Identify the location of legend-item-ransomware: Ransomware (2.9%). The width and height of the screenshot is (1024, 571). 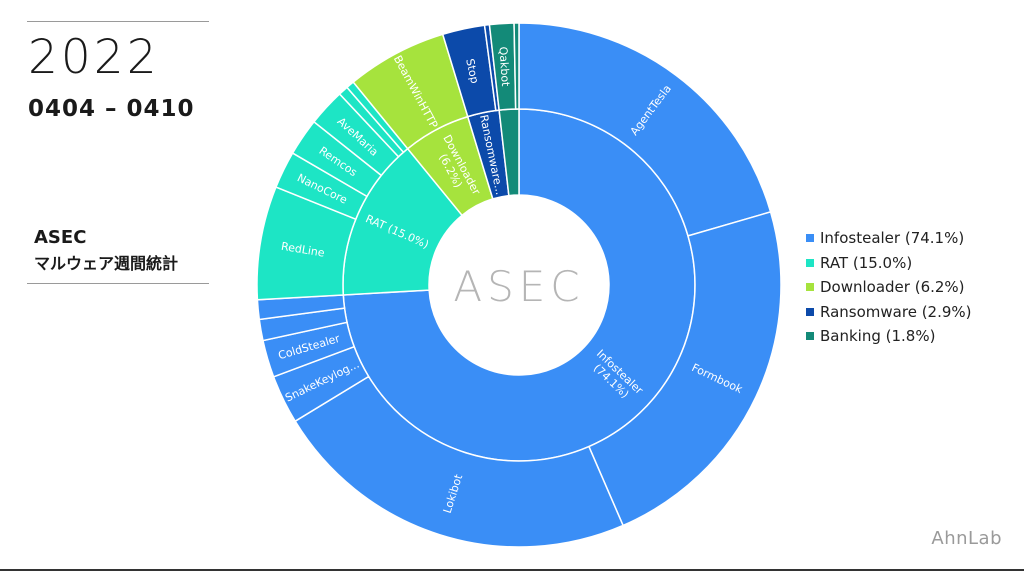
(889, 312).